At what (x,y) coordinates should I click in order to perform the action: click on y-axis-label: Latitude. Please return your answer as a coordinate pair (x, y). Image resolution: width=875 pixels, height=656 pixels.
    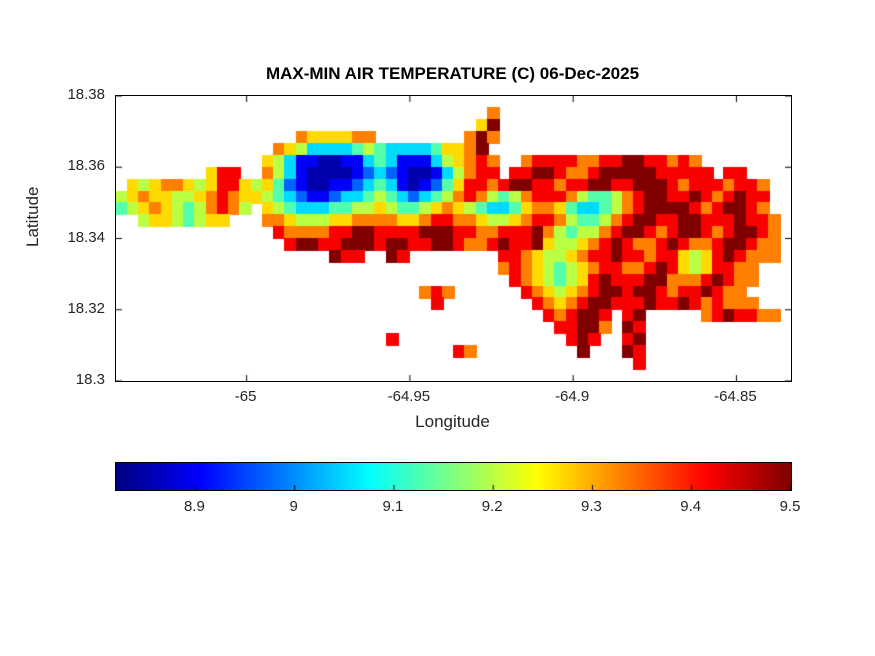
    Looking at the image, I should click on (32, 217).